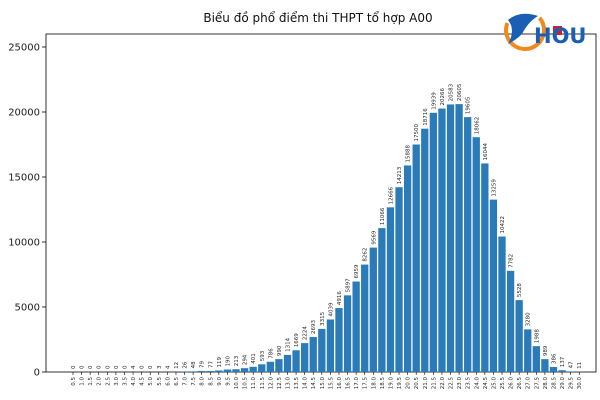 This screenshot has height=400, width=600. Describe the element at coordinates (469, 383) in the screenshot. I see `x-tick-label: 23.5` at that location.